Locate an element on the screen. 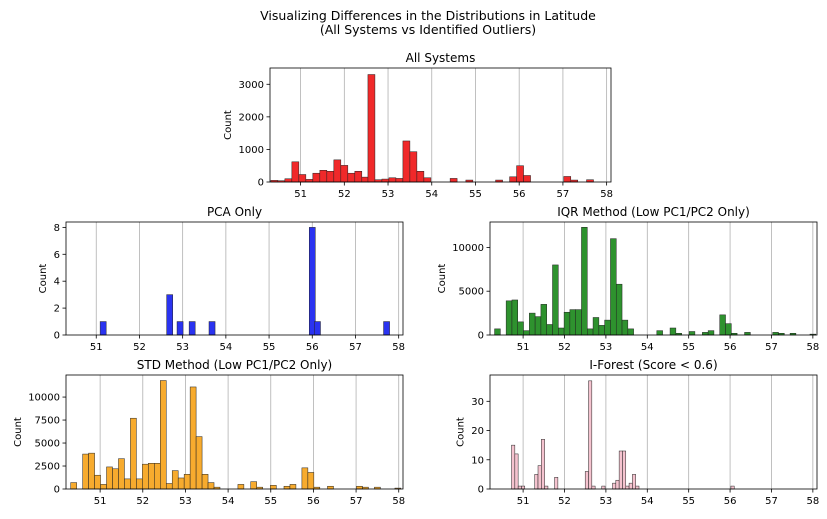  chart-title: All Systems is located at coordinates (441, 58).